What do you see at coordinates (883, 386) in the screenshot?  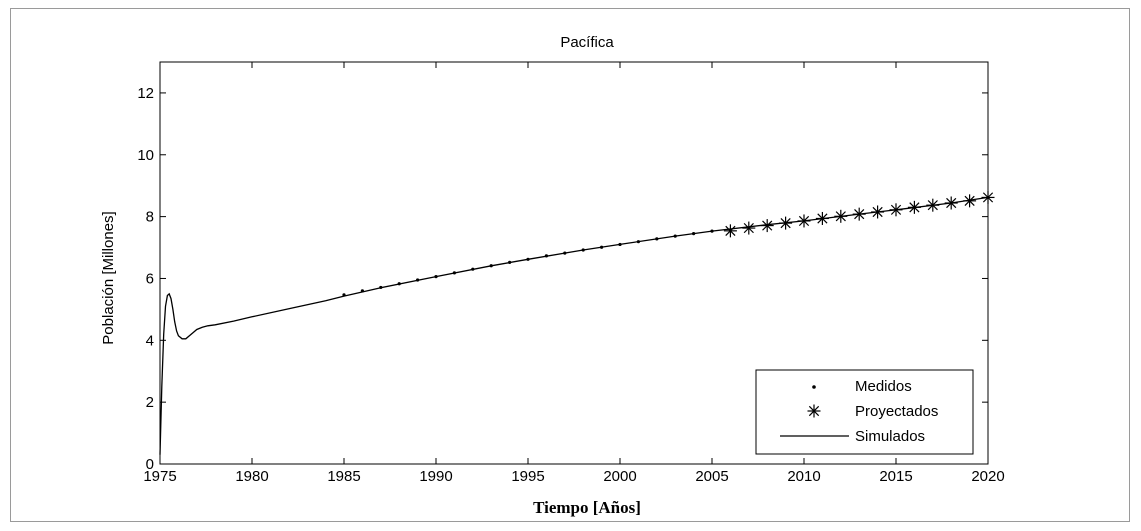 I see `legend-label: Medidos` at bounding box center [883, 386].